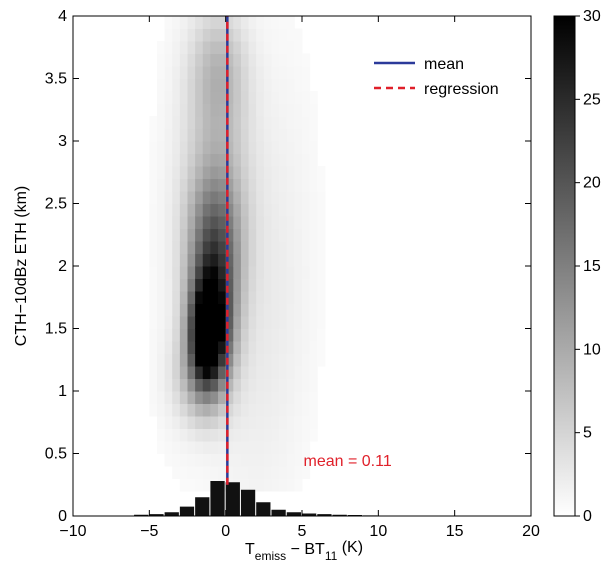 This screenshot has height=564, width=613. What do you see at coordinates (304, 551) in the screenshot?
I see `x-axis-label: Temiss − BT11 (K)` at bounding box center [304, 551].